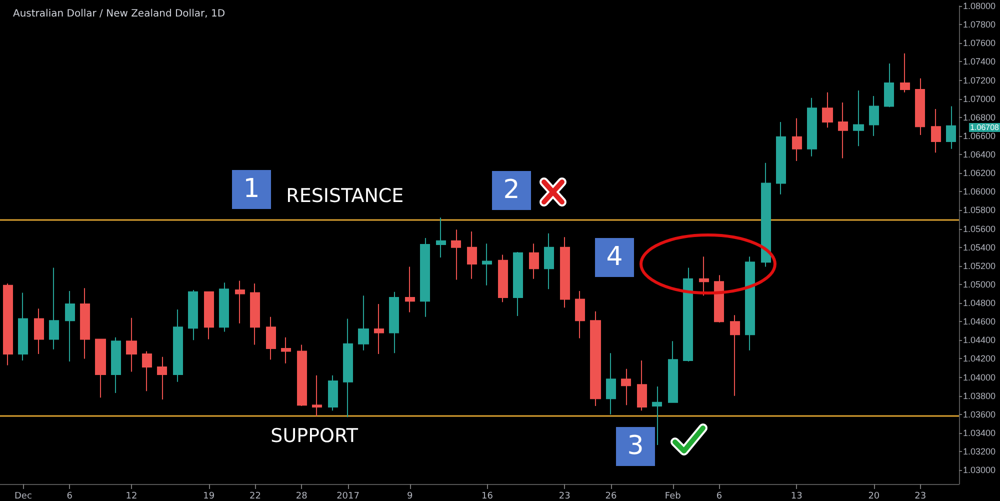 This screenshot has height=501, width=1000. Describe the element at coordinates (979, 377) in the screenshot. I see `y-tick-label: 1.04000` at that location.